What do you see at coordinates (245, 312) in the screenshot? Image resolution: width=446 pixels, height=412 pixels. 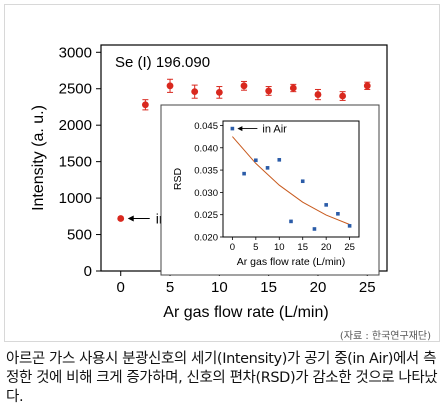 I see `main-x-axis-label: Ar gas flow rate (L/min)` at bounding box center [245, 312].